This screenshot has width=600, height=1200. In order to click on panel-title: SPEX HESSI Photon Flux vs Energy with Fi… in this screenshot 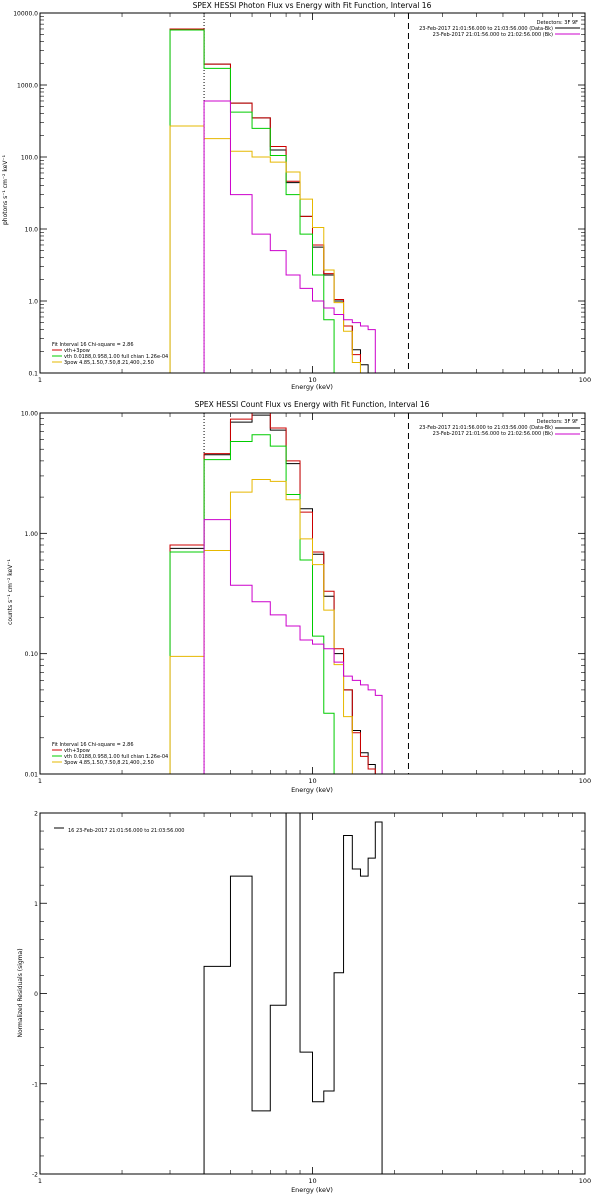, I will do `click(312, 5)`.